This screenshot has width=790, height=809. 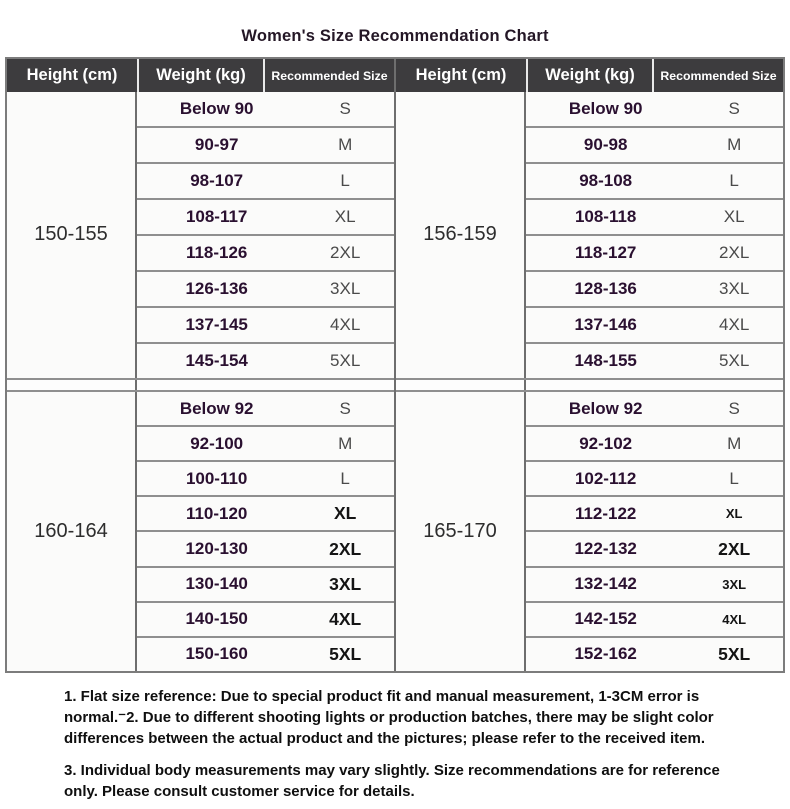 I want to click on size-table-row: 148-155 5XL, so click(x=654, y=361).